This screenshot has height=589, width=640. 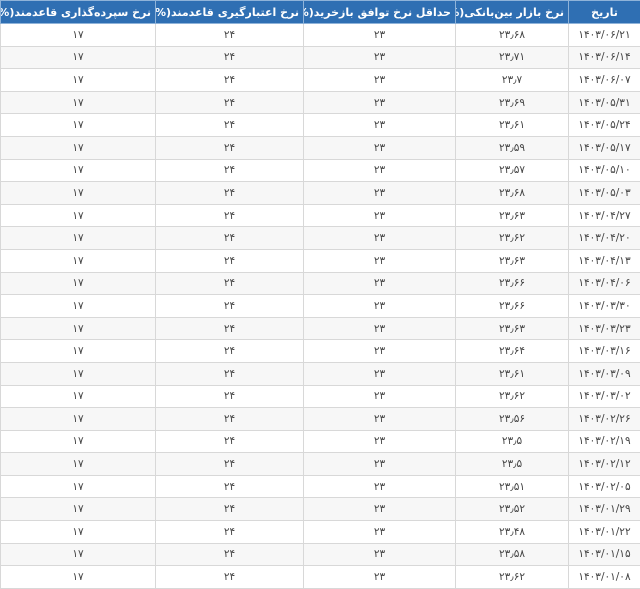 What do you see at coordinates (604, 306) in the screenshot?
I see `date-cell: ۱۴۰۳/۰۳/۳۰` at bounding box center [604, 306].